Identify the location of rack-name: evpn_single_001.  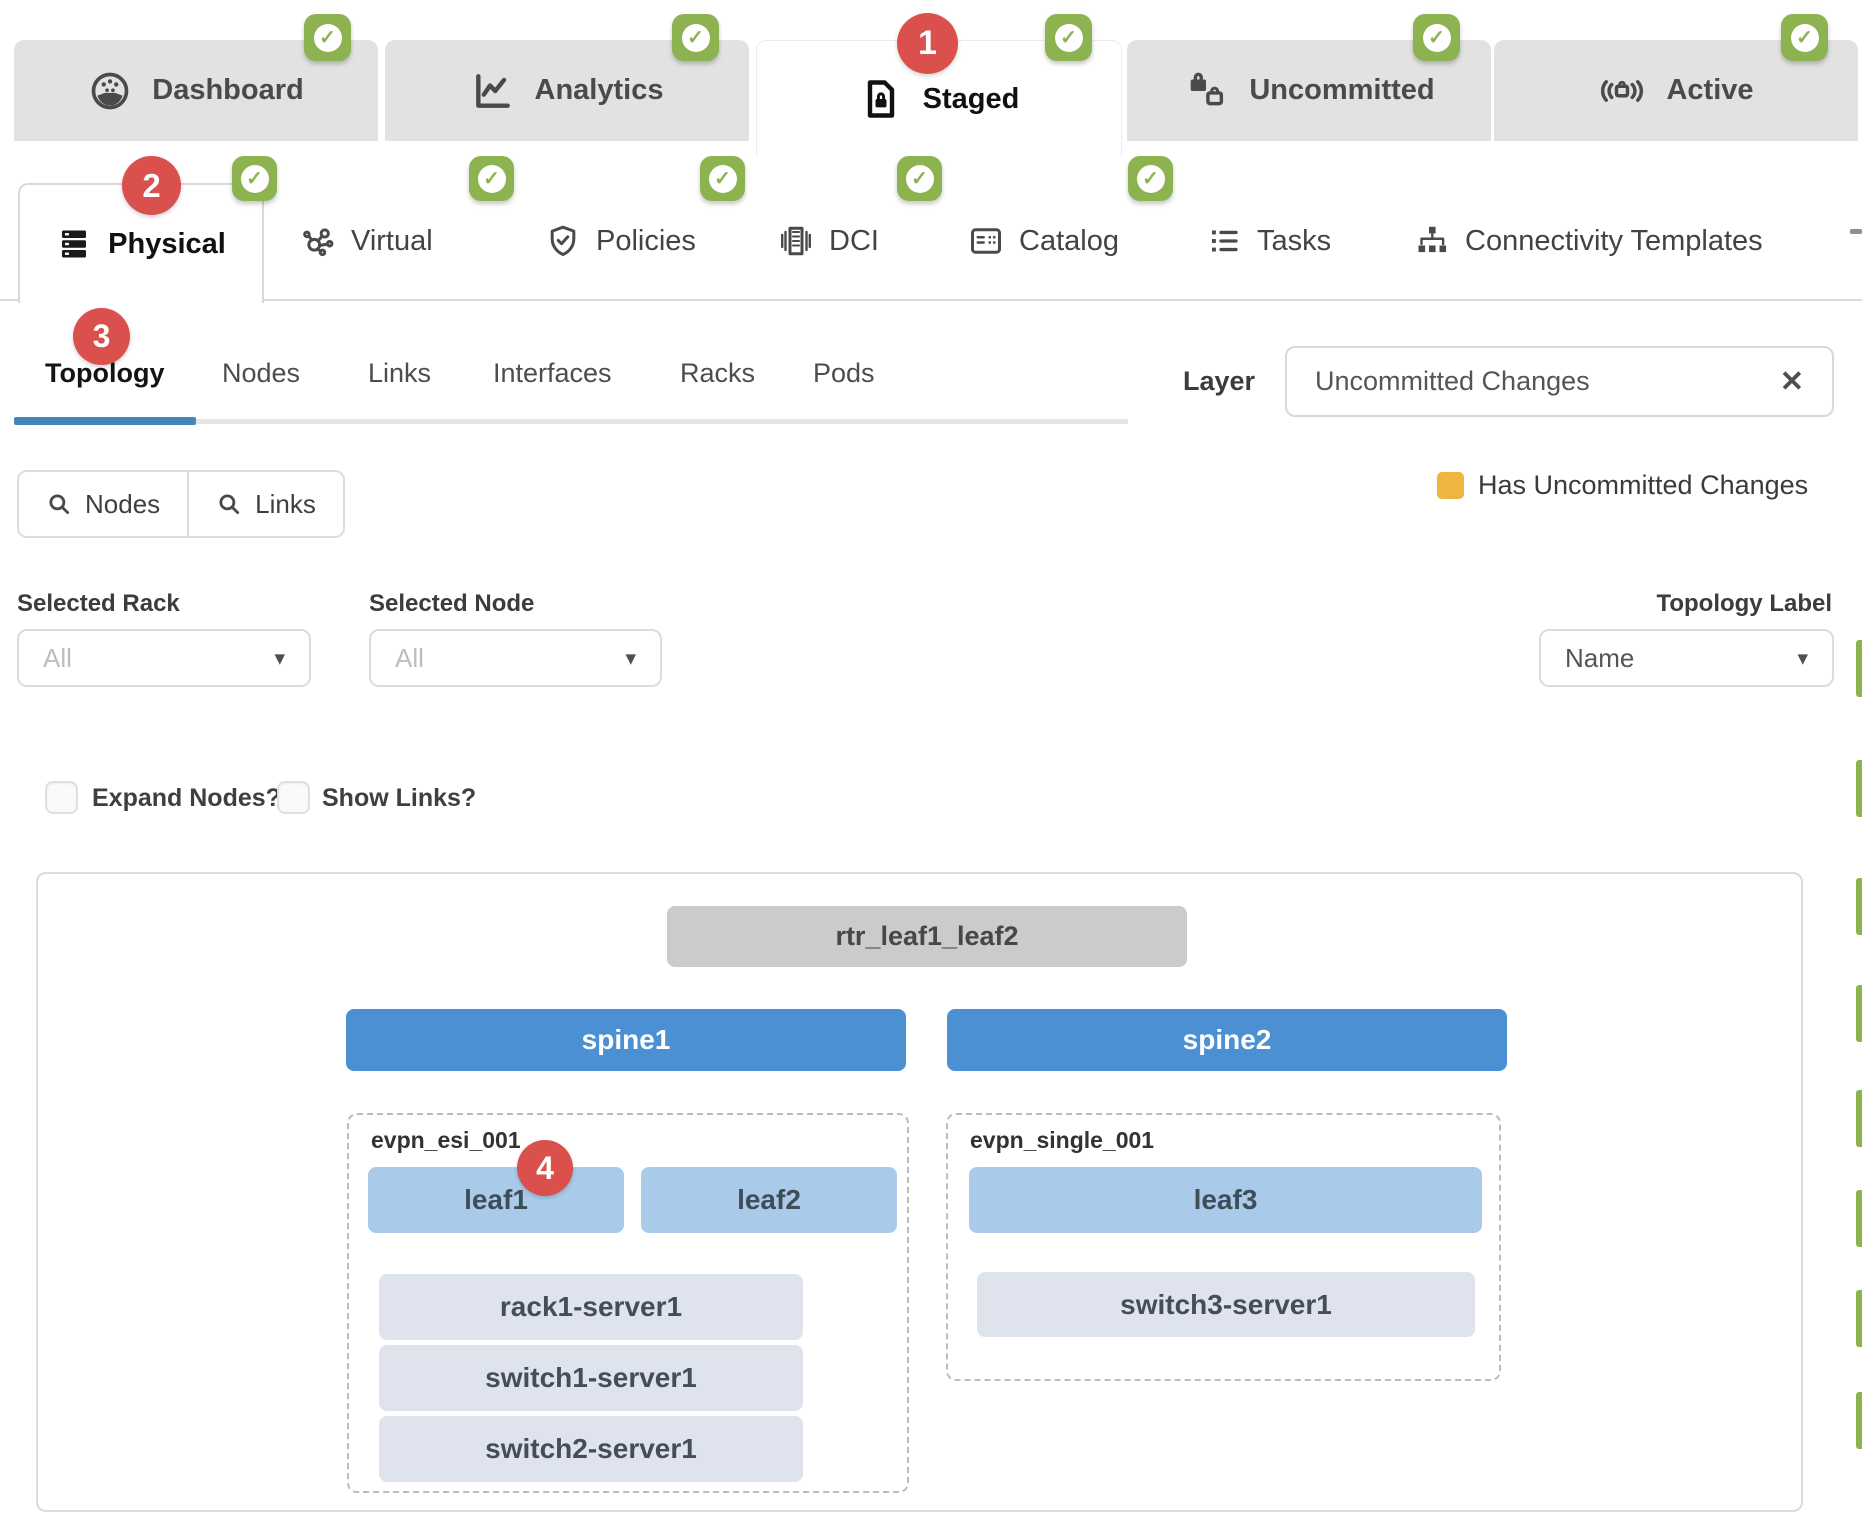
(1062, 1140).